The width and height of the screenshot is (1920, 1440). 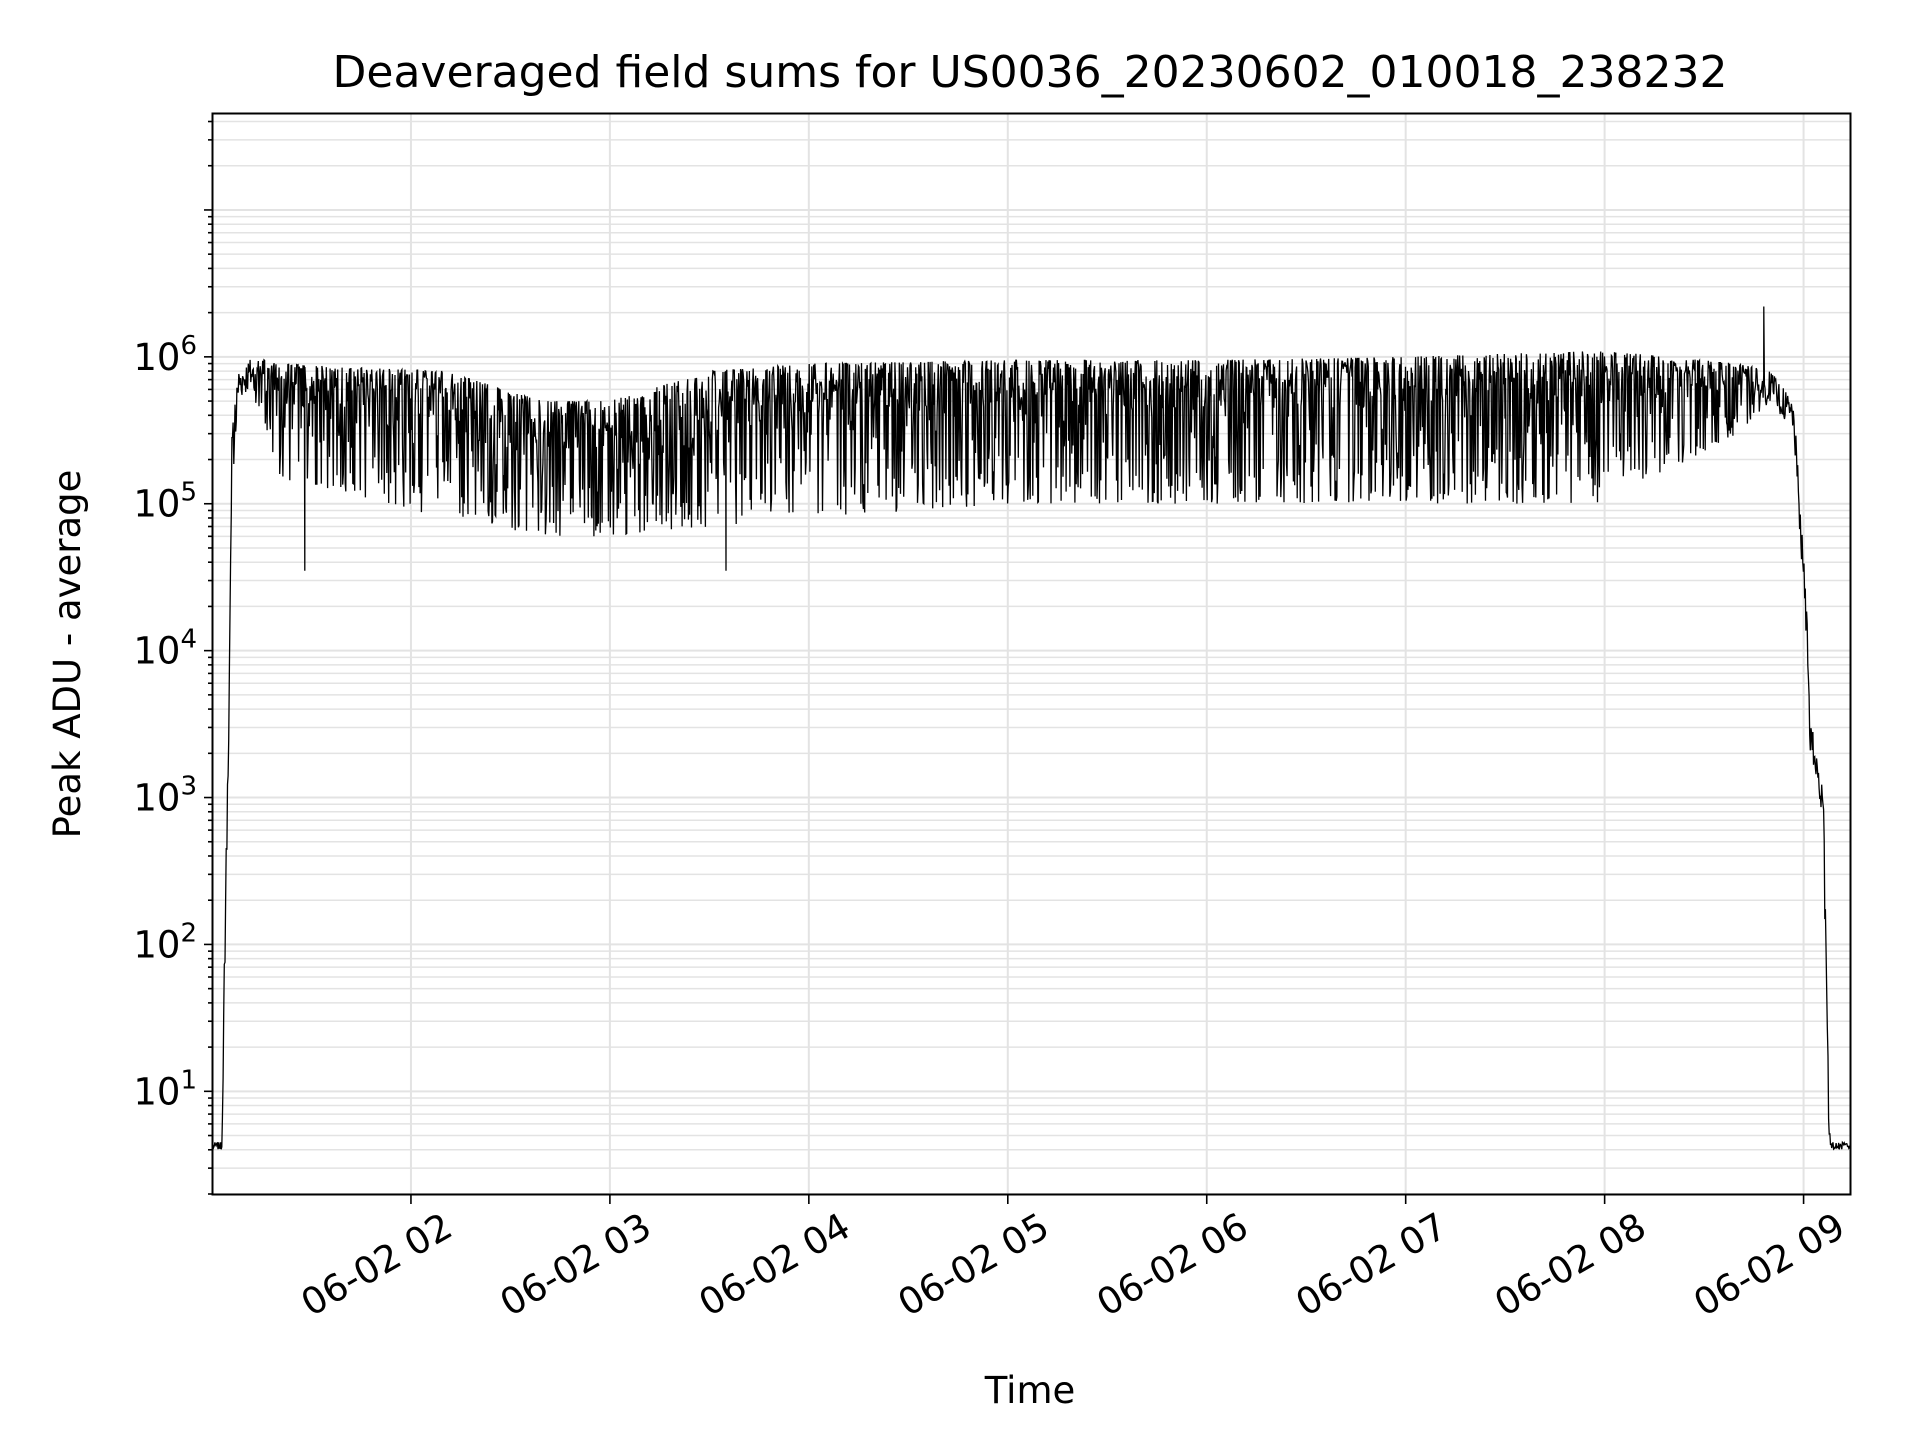 I want to click on y-axis-label: Peak ADU - average, so click(x=67, y=654).